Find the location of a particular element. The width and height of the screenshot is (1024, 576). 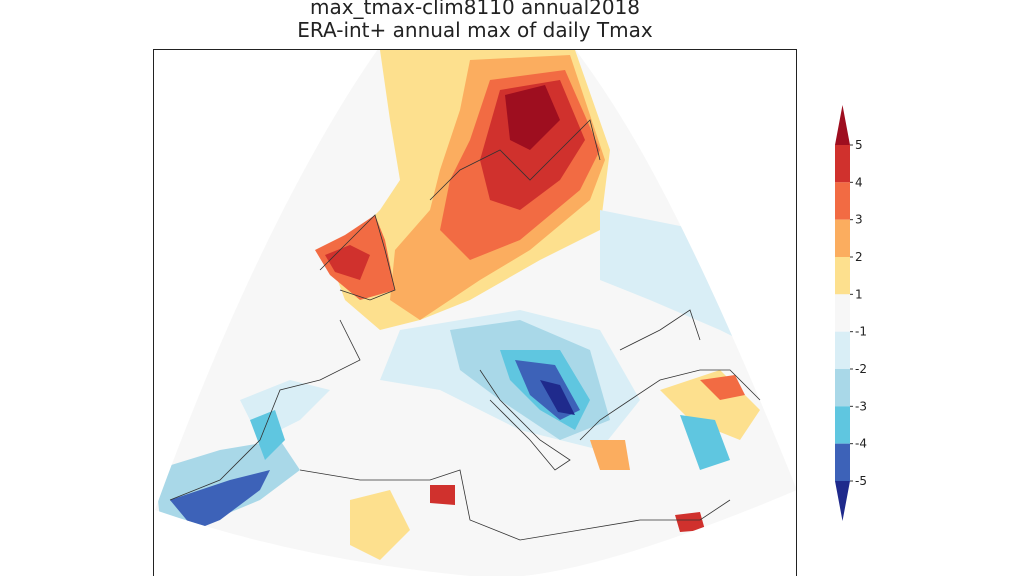

colorbar-tick-label: 3 is located at coordinates (859, 220).